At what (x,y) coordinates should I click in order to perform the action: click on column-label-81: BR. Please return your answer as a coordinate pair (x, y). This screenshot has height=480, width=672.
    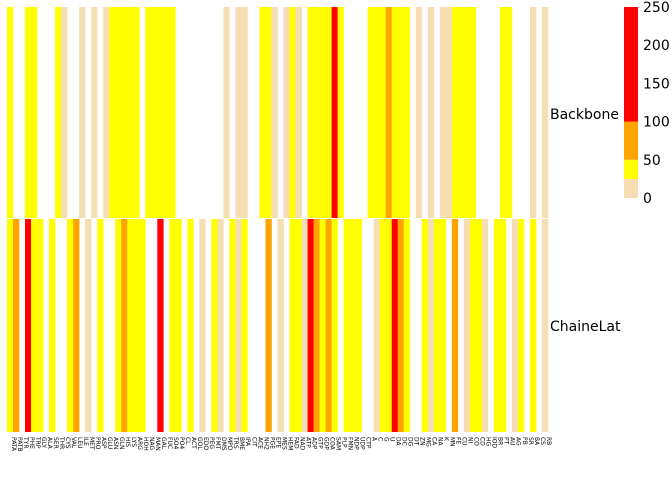
    Looking at the image, I should click on (500, 441).